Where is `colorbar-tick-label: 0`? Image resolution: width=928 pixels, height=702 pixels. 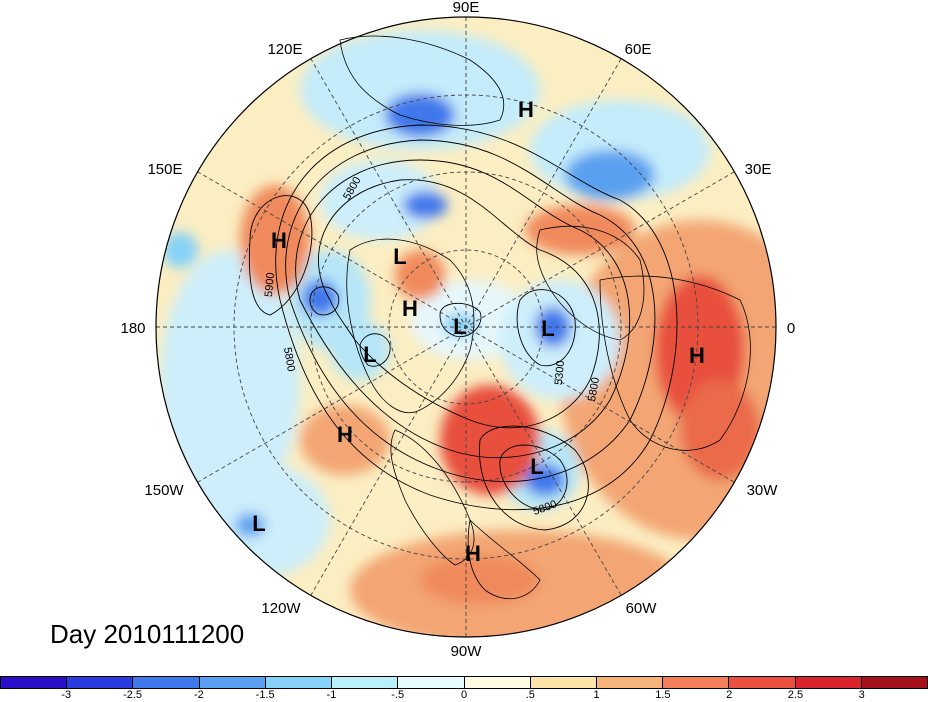
colorbar-tick-label: 0 is located at coordinates (464, 695).